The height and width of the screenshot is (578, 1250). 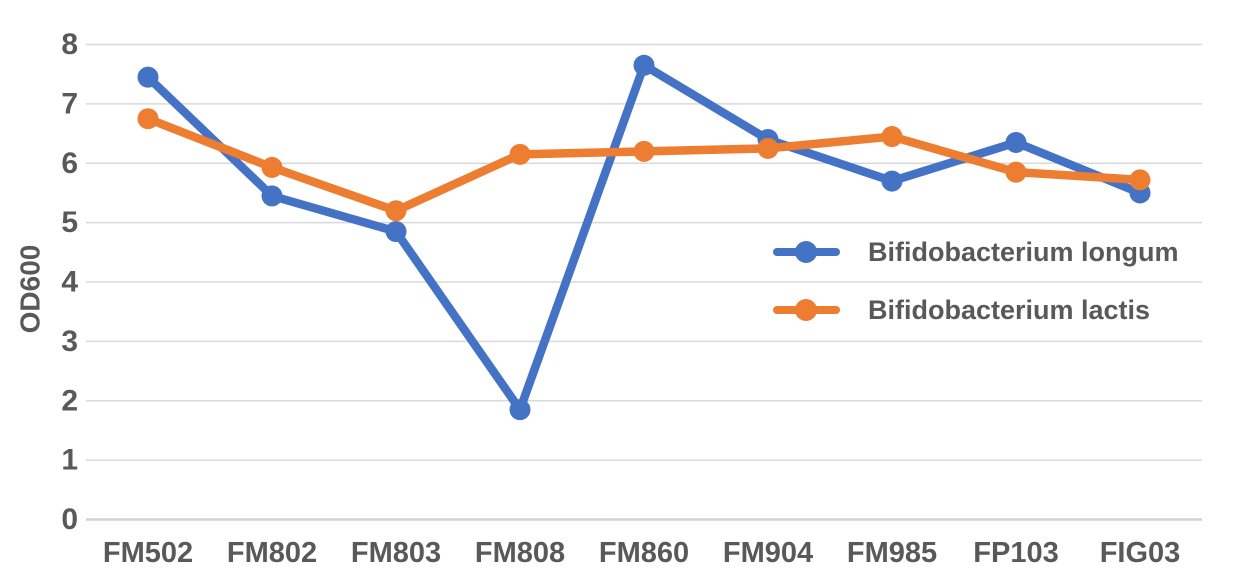 What do you see at coordinates (69, 400) in the screenshot?
I see `y-tick-label: 2` at bounding box center [69, 400].